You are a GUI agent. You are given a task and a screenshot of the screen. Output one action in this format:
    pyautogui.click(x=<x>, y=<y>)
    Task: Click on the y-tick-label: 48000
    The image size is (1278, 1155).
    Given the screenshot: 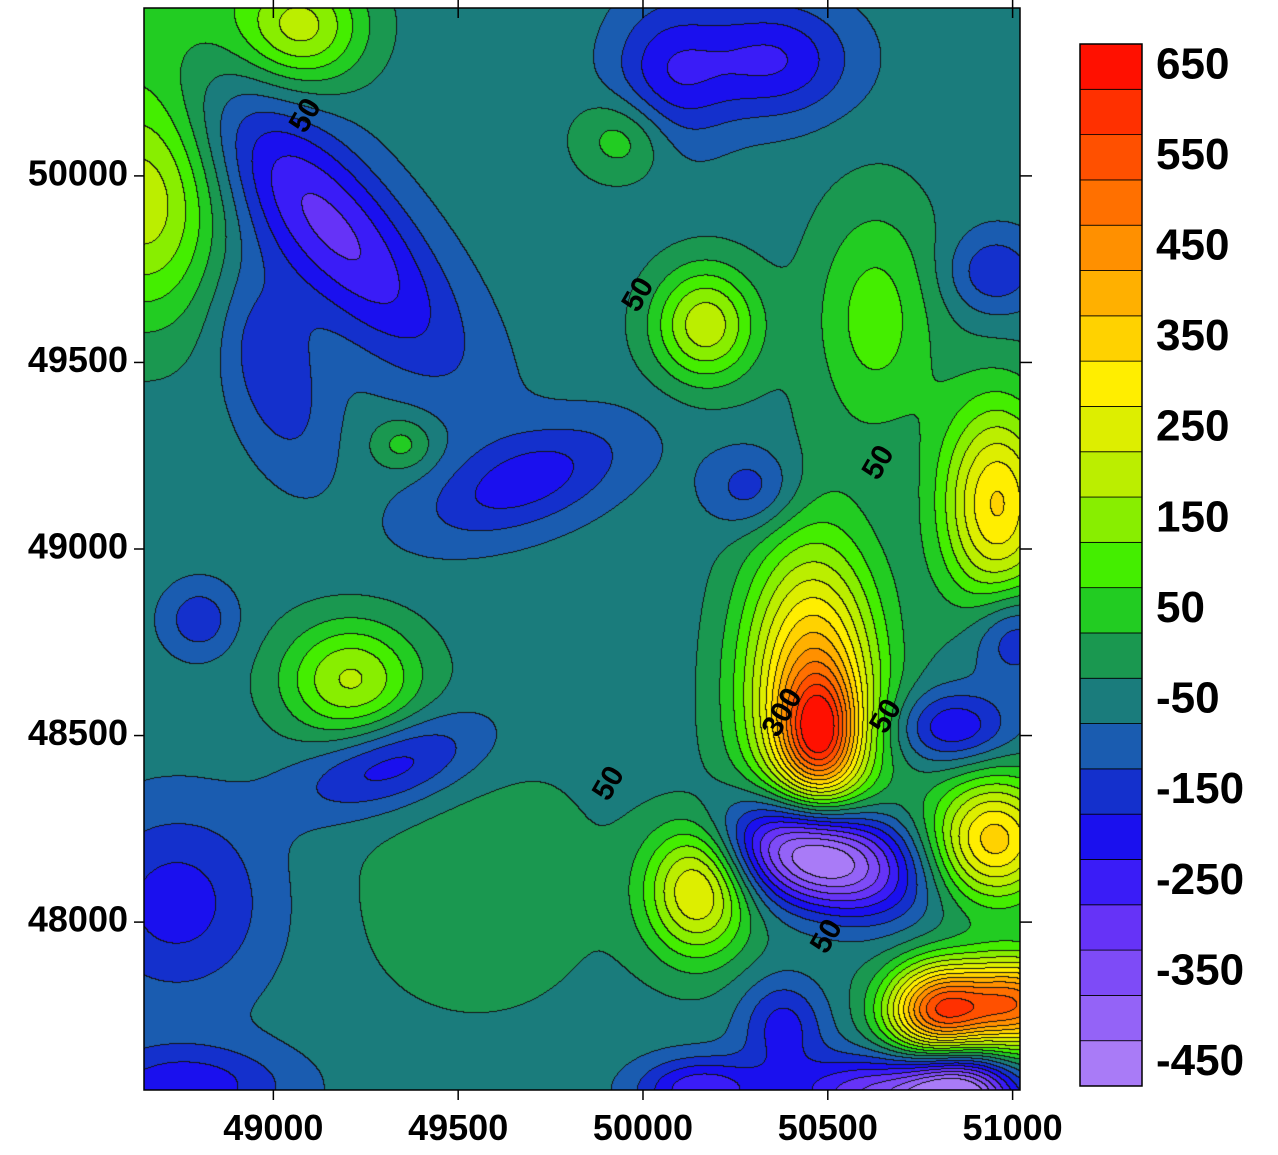 What is the action you would take?
    pyautogui.click(x=78, y=919)
    